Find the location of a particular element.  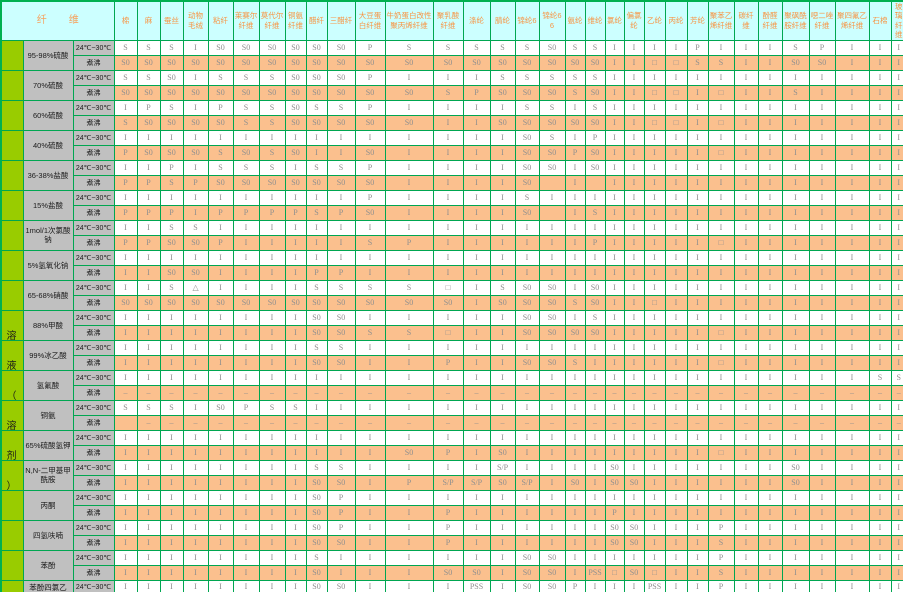

data-cell is located at coordinates (595, 182).